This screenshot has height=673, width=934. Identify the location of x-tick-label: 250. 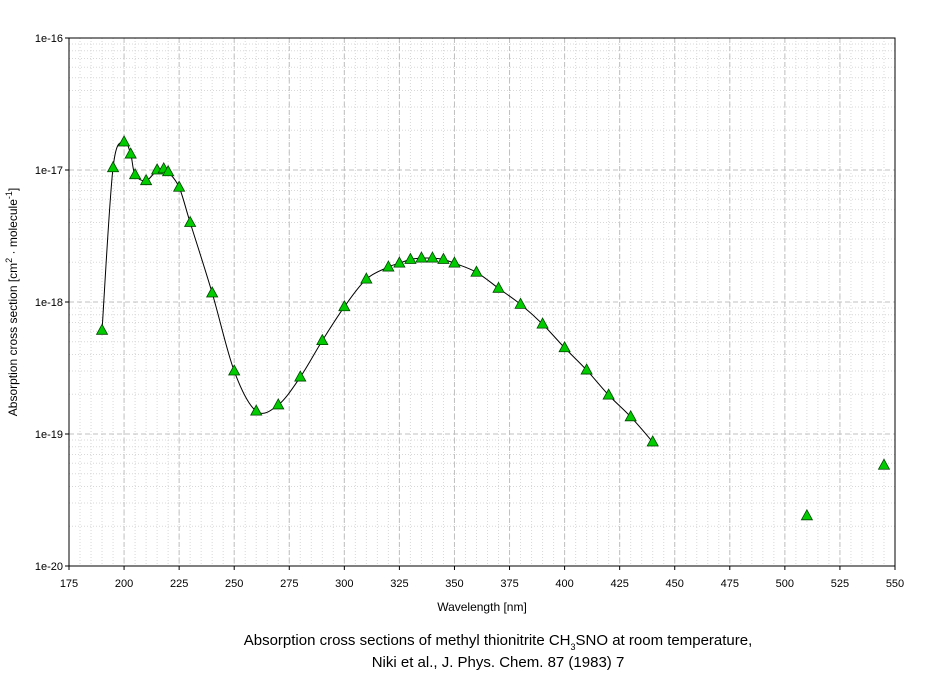
(234, 584).